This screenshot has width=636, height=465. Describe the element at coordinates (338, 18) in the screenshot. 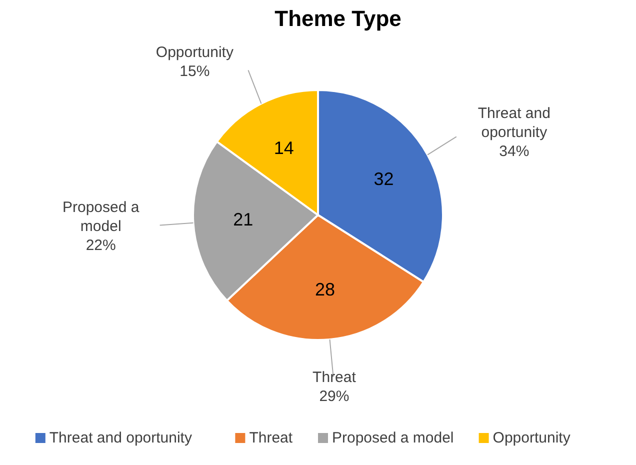

I see `chart-title: Theme Type` at that location.